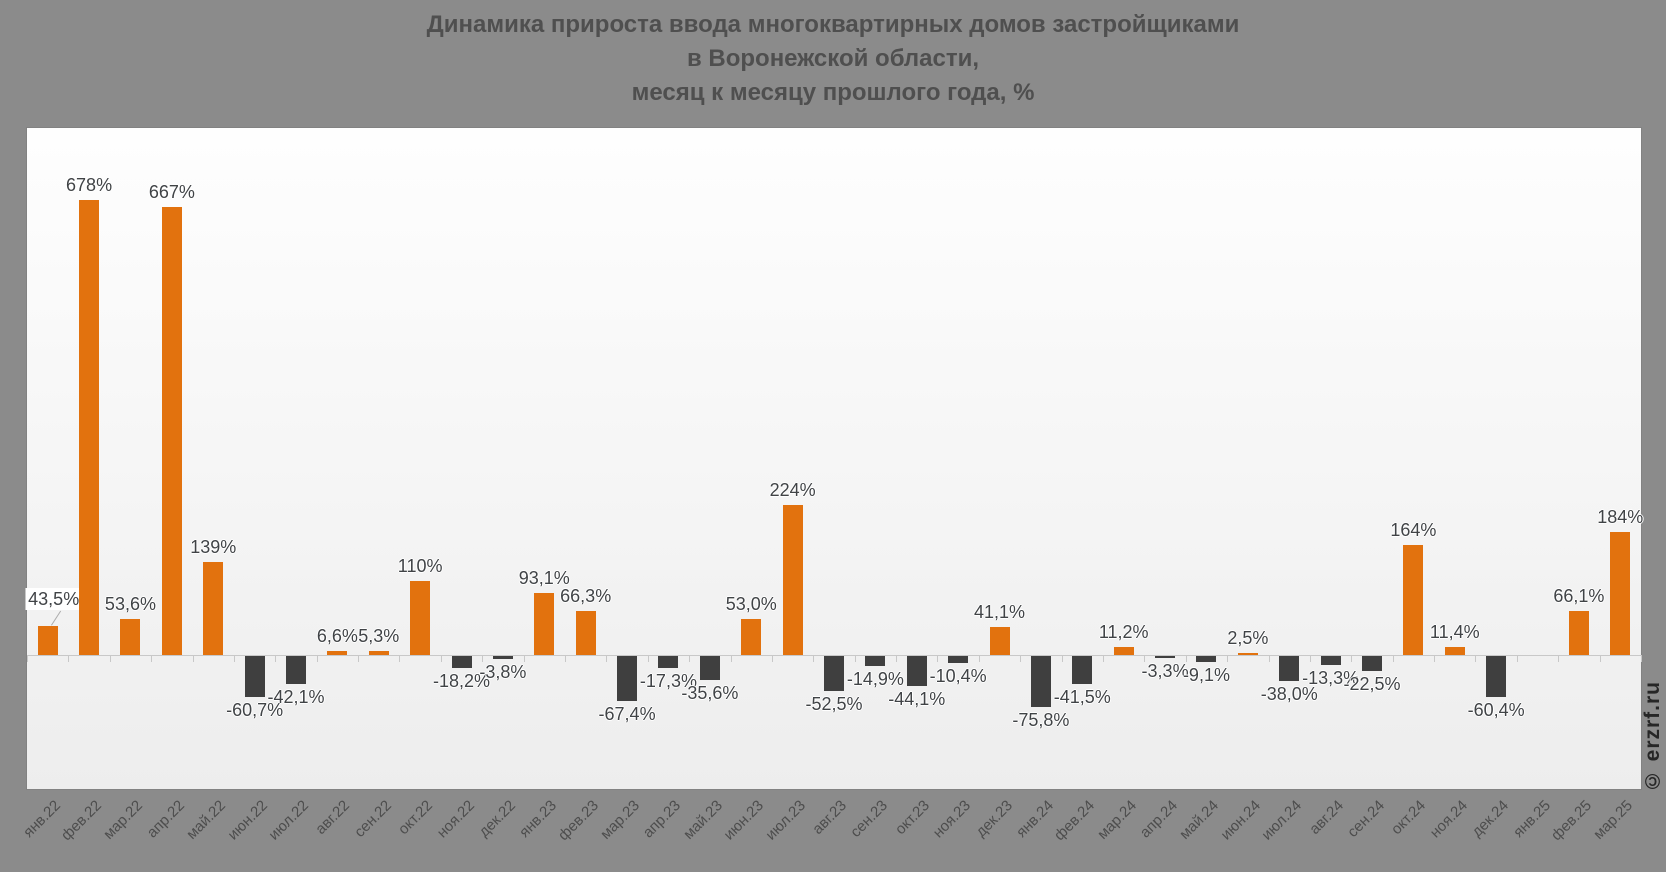 This screenshot has width=1666, height=872. What do you see at coordinates (213, 546) in the screenshot?
I see `value-label-май.22: 139%` at bounding box center [213, 546].